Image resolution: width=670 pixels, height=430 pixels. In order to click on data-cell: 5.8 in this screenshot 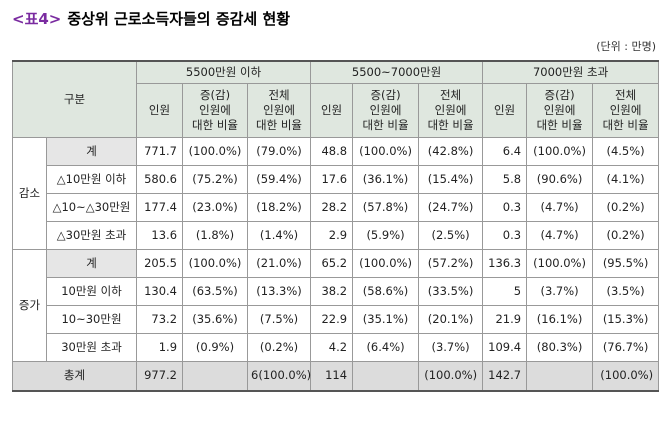, I will do `click(505, 179)`.